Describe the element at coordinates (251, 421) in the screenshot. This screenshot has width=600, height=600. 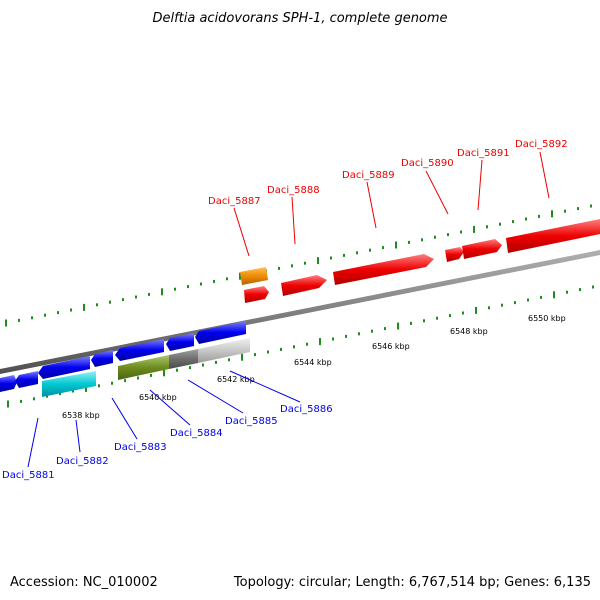
I see `gene-label-daci-5885: Daci_5885` at that location.